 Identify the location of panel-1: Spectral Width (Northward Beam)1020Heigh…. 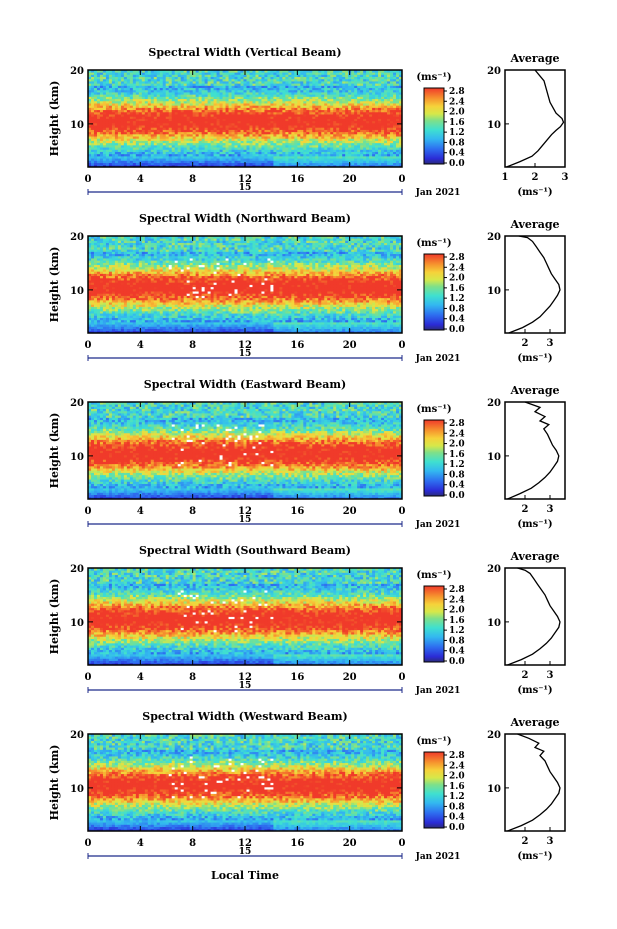
(307, 288).